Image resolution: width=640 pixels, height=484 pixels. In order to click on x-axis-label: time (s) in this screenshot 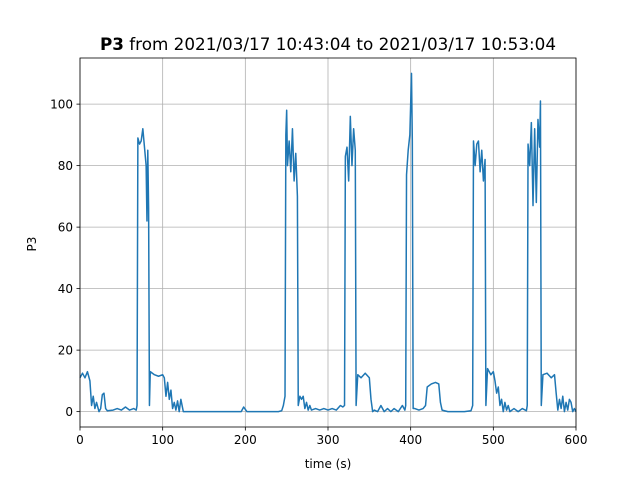, I will do `click(328, 464)`.